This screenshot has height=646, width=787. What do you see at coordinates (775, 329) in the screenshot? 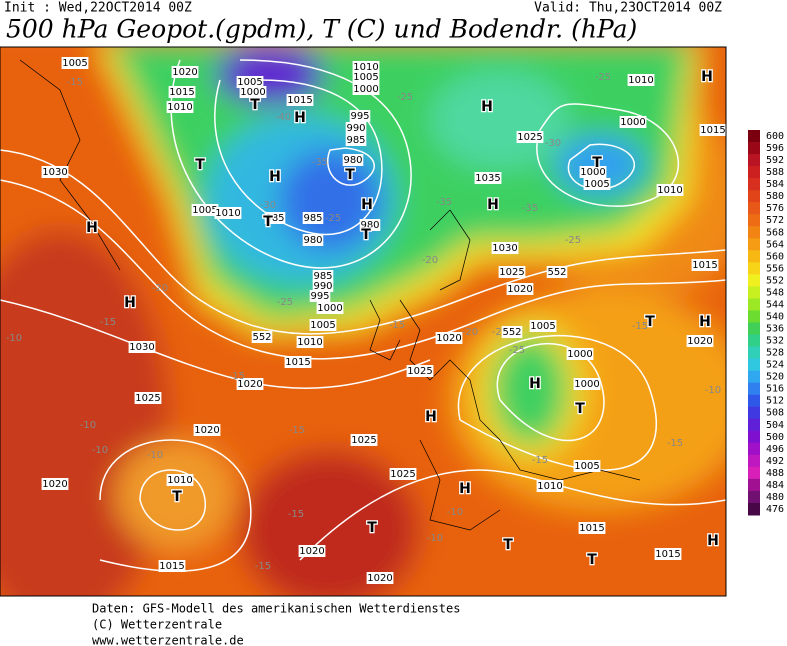
I see `colorbar-label: 536` at bounding box center [775, 329].